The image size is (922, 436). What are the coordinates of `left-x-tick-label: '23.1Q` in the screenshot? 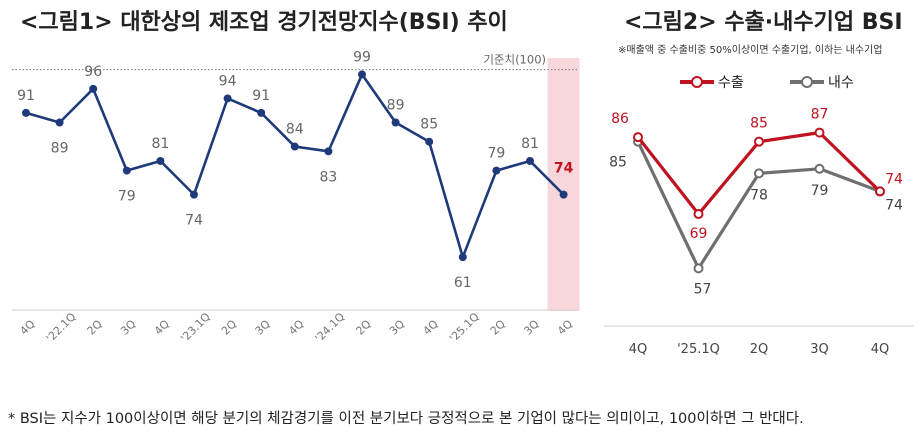 It's located at (195, 327).